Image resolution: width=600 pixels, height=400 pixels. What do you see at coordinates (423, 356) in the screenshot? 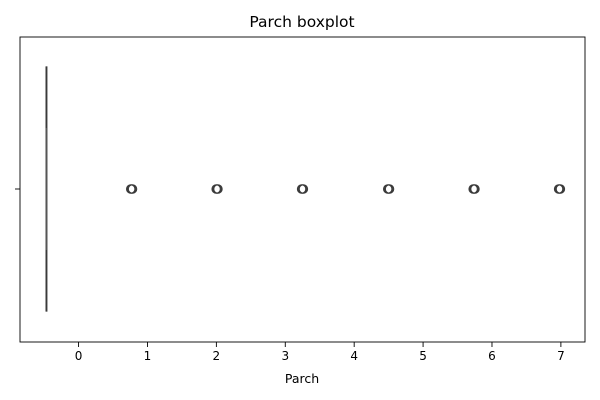
I see `x-tick-label: 5` at bounding box center [423, 356].